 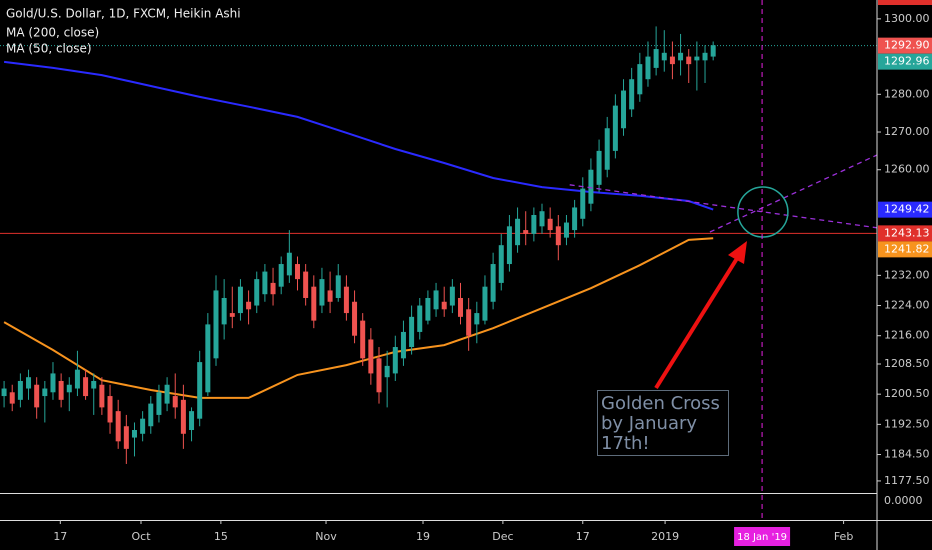 I want to click on price-label: 1241.82, so click(x=907, y=248).